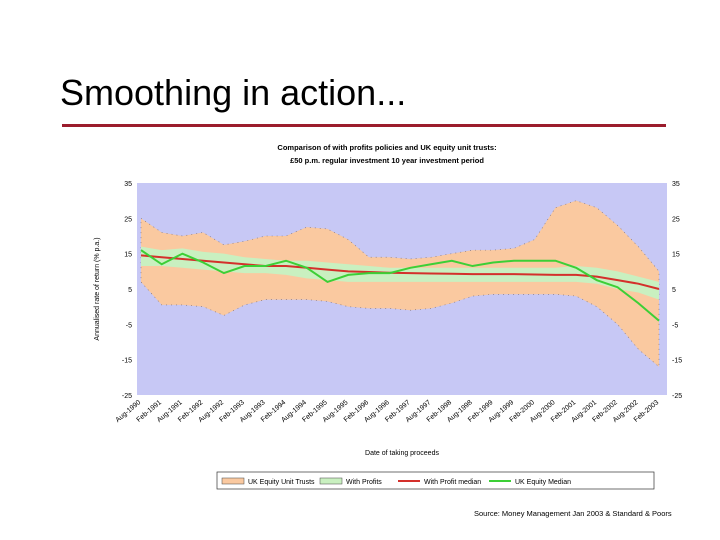 This screenshot has width=720, height=540. What do you see at coordinates (452, 482) in the screenshot?
I see `legend-label: With Profit median` at bounding box center [452, 482].